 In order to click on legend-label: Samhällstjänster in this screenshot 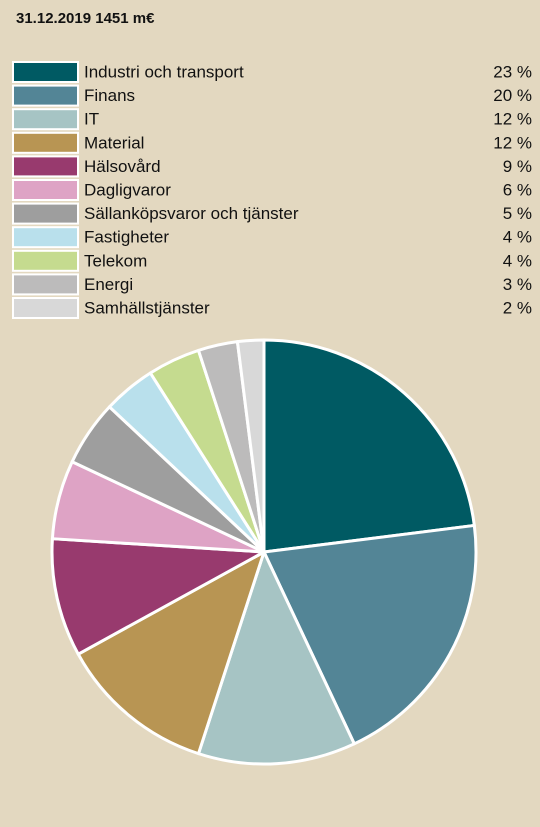, I will do `click(147, 307)`.